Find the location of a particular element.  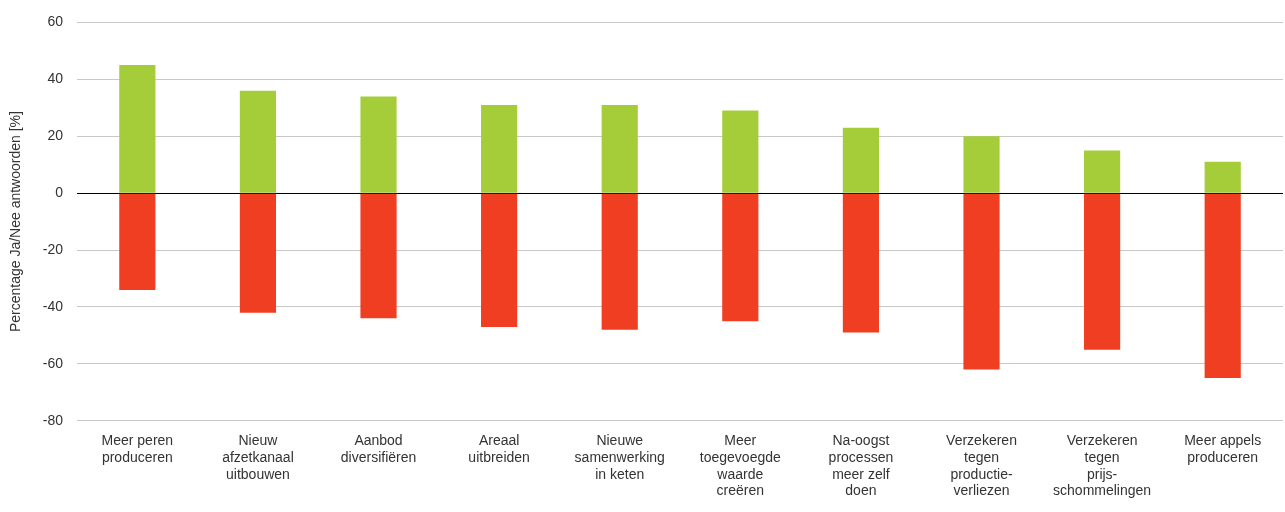

y-axis-title: Percentage Ja/Nee antwoorden [%] is located at coordinates (15, 222).